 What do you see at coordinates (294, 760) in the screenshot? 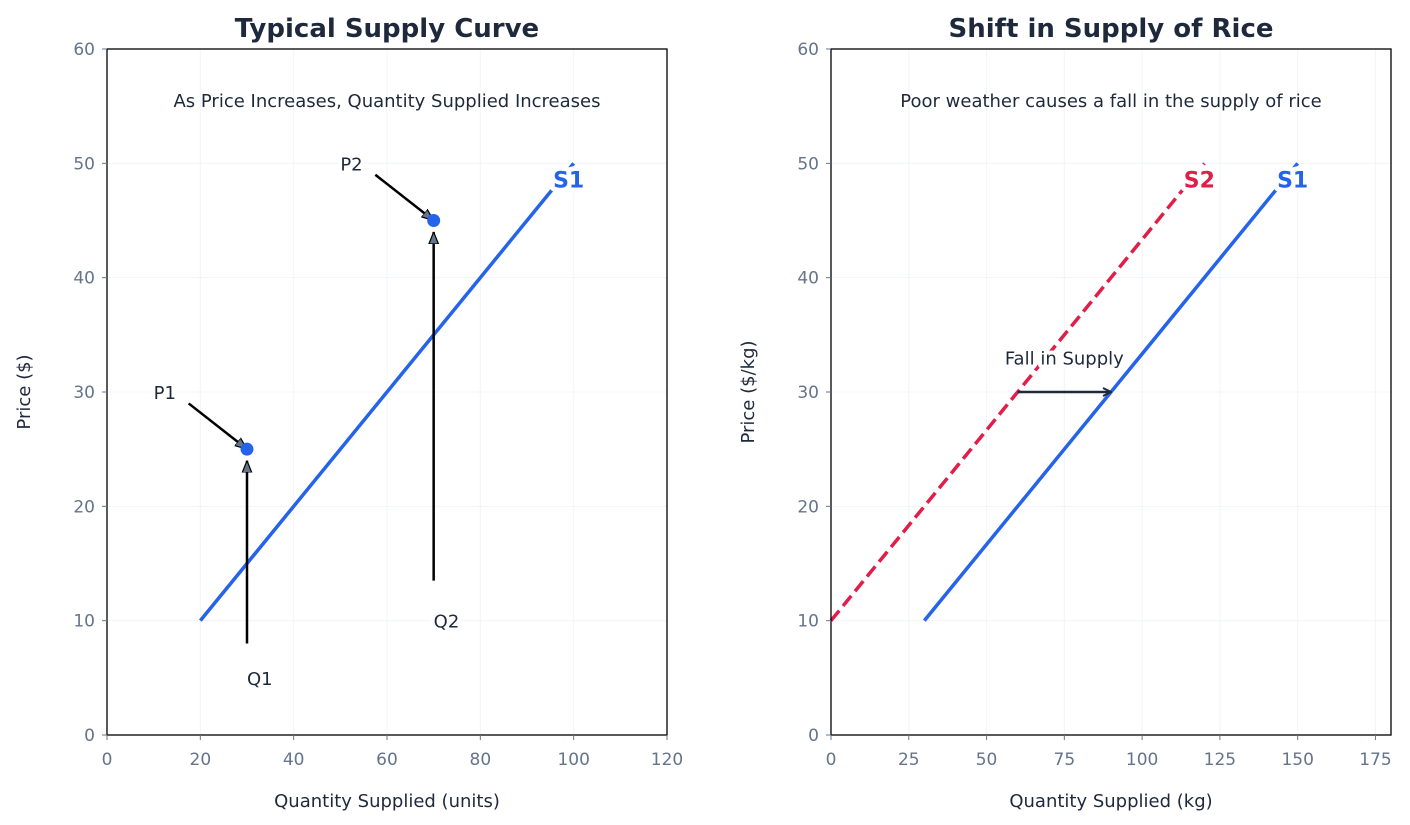
I see `x-tick-label: 40` at bounding box center [294, 760].